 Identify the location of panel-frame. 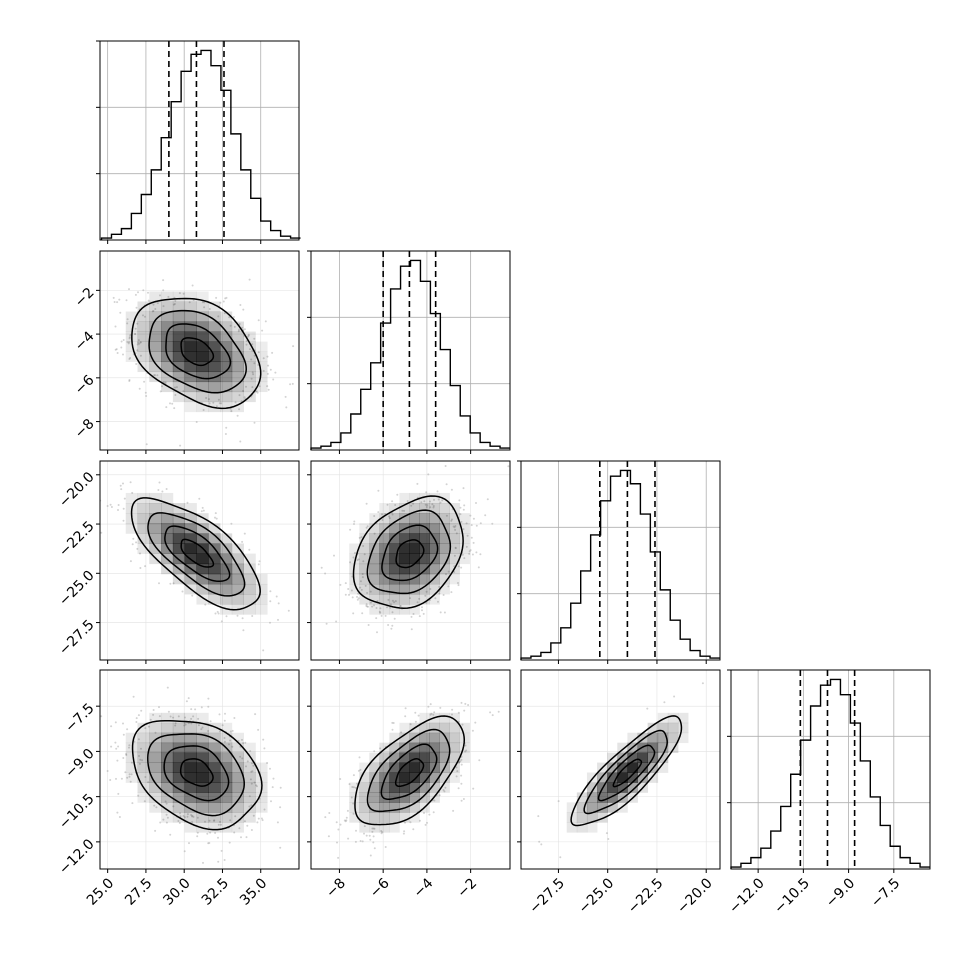
(199, 560).